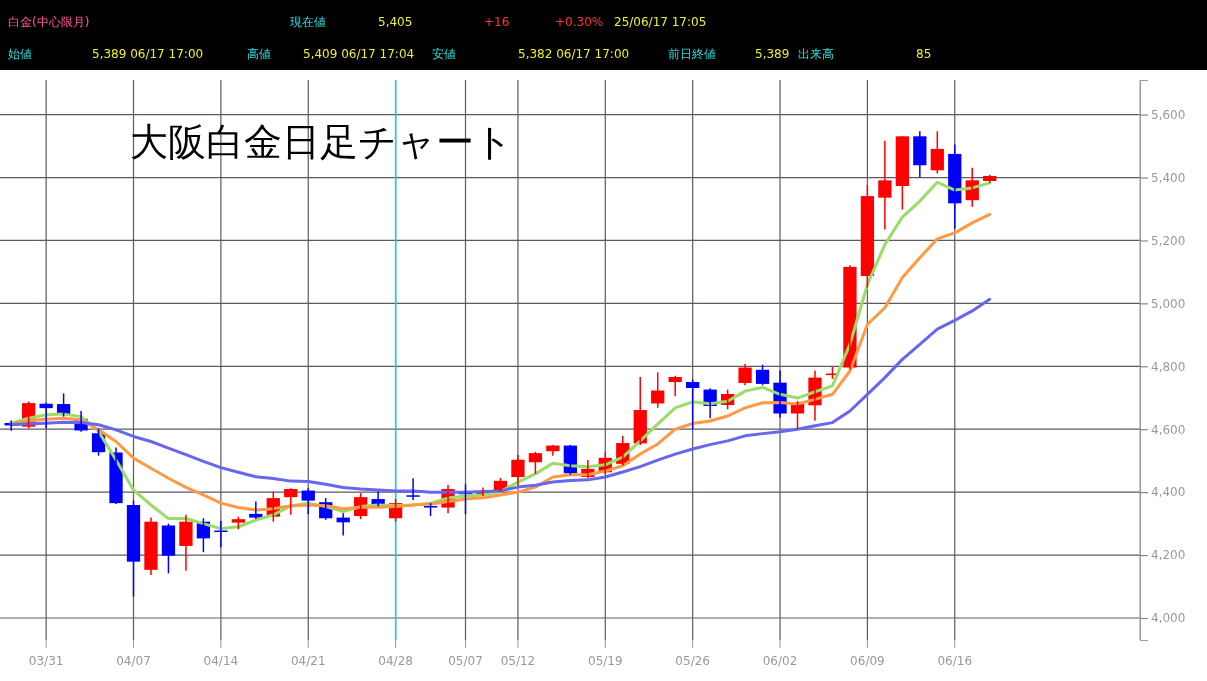  I want to click on text: 25/06/17 17:05, so click(660, 22).